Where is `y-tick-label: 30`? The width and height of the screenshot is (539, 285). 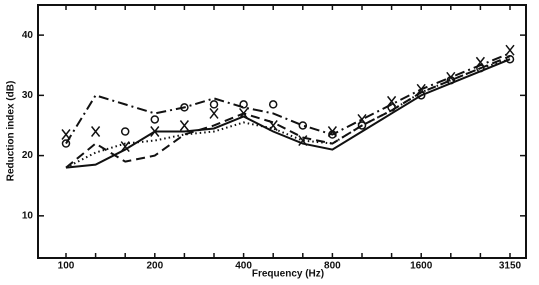 y-tick-label: 30 is located at coordinates (28, 95).